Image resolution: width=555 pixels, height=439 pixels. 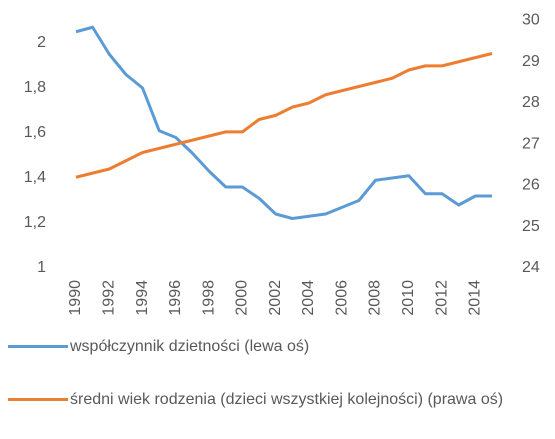 What do you see at coordinates (441, 298) in the screenshot?
I see `x-tick-label: 2012` at bounding box center [441, 298].